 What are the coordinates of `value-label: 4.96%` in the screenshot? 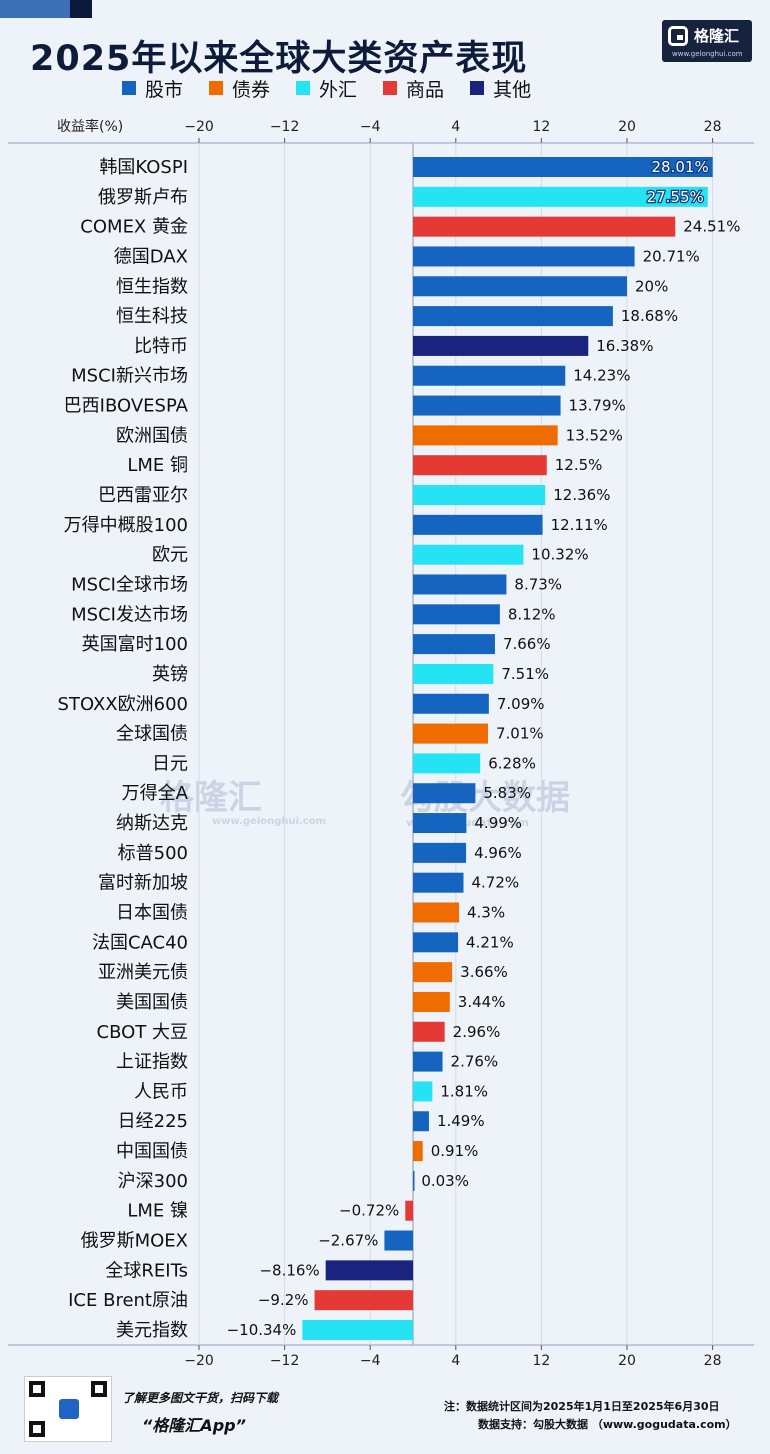 It's located at (498, 853).